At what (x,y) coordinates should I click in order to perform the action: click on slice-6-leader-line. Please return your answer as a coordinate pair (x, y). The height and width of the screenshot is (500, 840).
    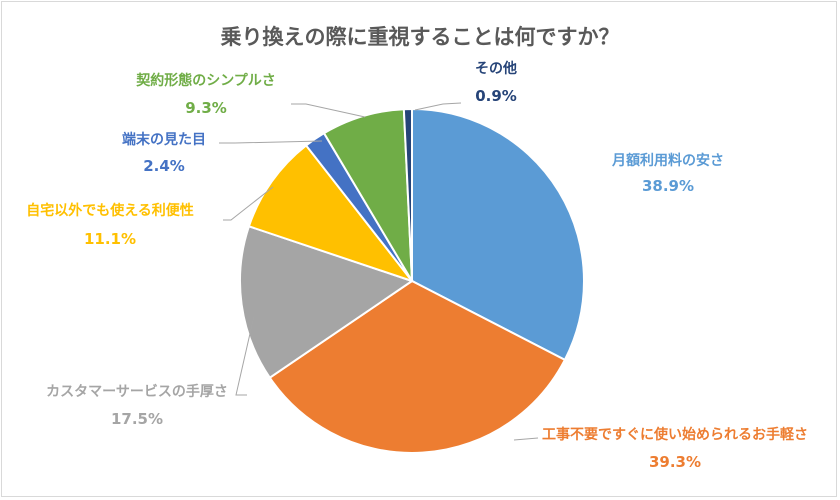
    Looking at the image, I should click on (328, 110).